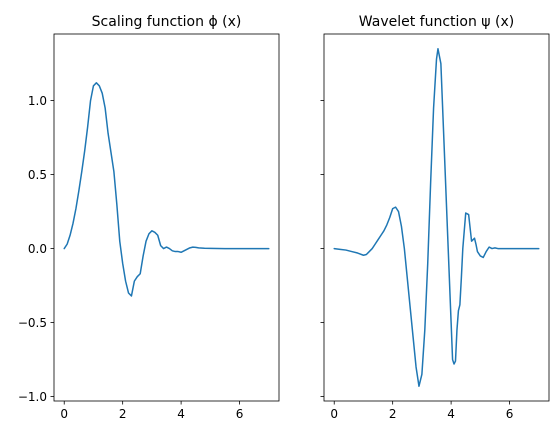 The width and height of the screenshot is (559, 437). Describe the element at coordinates (37, 249) in the screenshot. I see `scaling-function-y-tick-label: 0.0` at that location.